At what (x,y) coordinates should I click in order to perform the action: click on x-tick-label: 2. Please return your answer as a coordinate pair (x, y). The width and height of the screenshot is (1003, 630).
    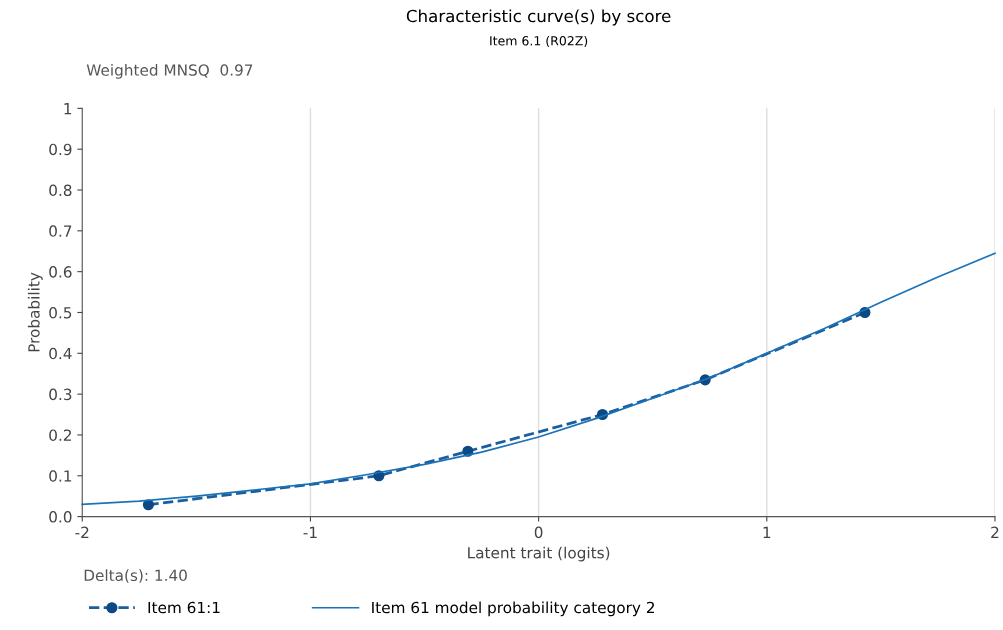
    Looking at the image, I should click on (995, 532).